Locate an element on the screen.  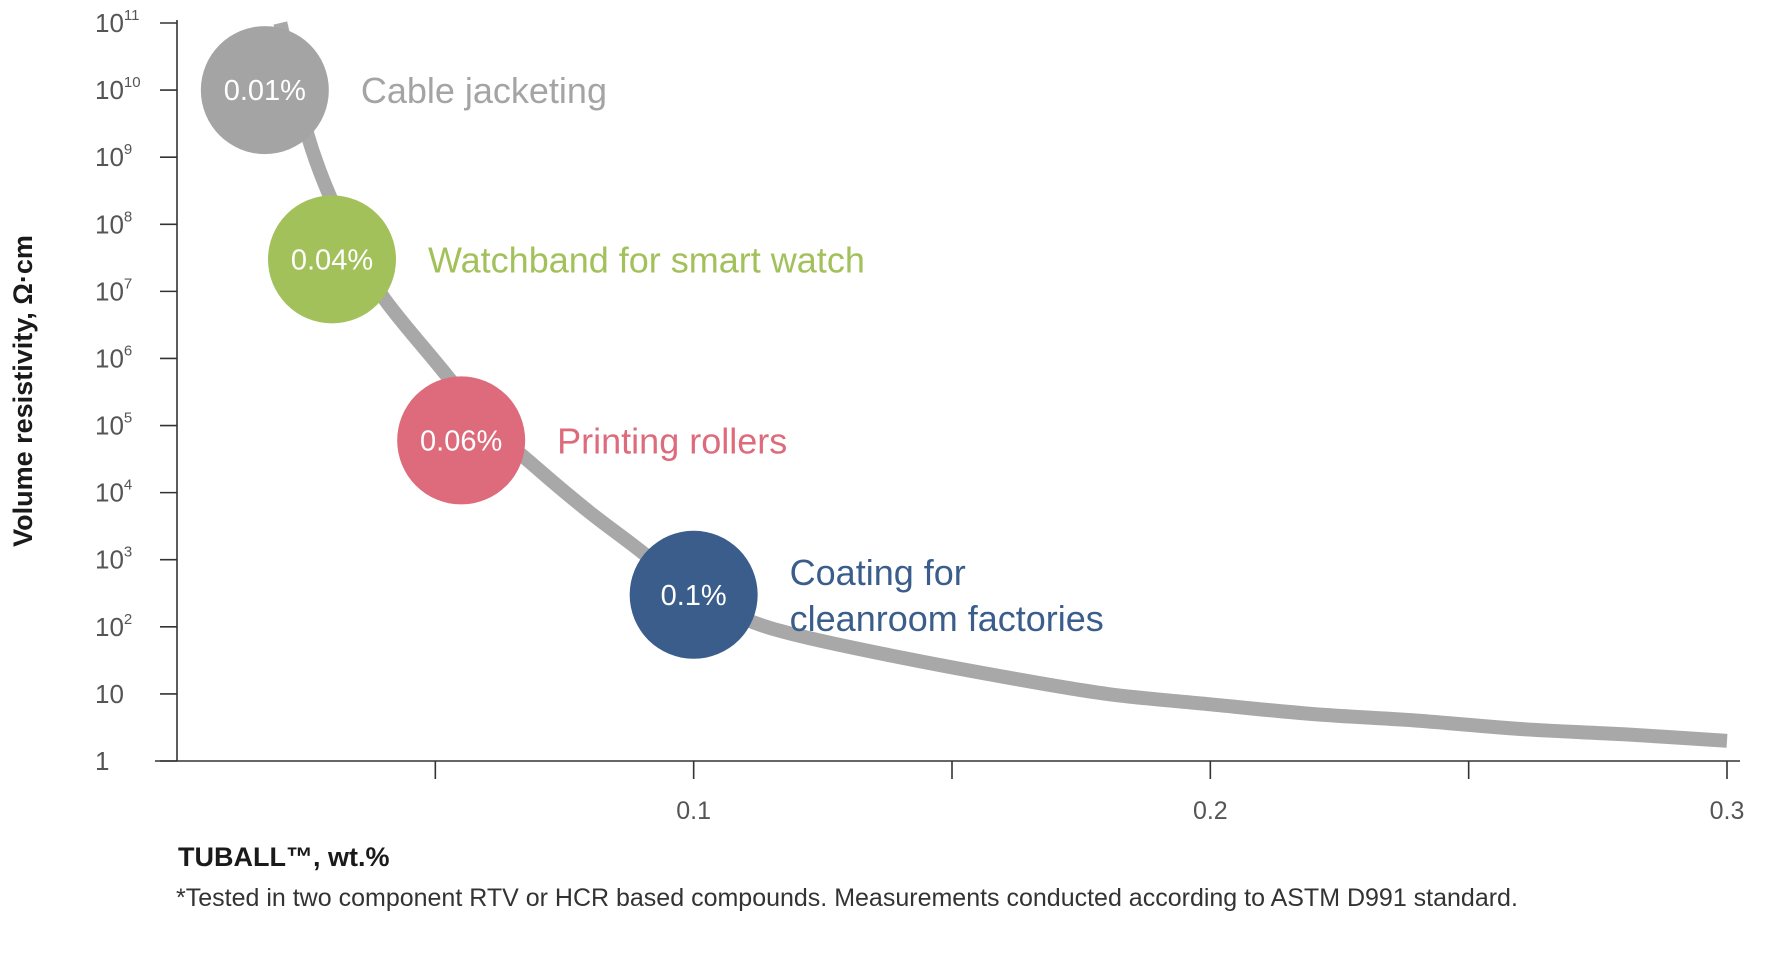
data-point-annotation: Watchband for smart watch is located at coordinates (646, 259).